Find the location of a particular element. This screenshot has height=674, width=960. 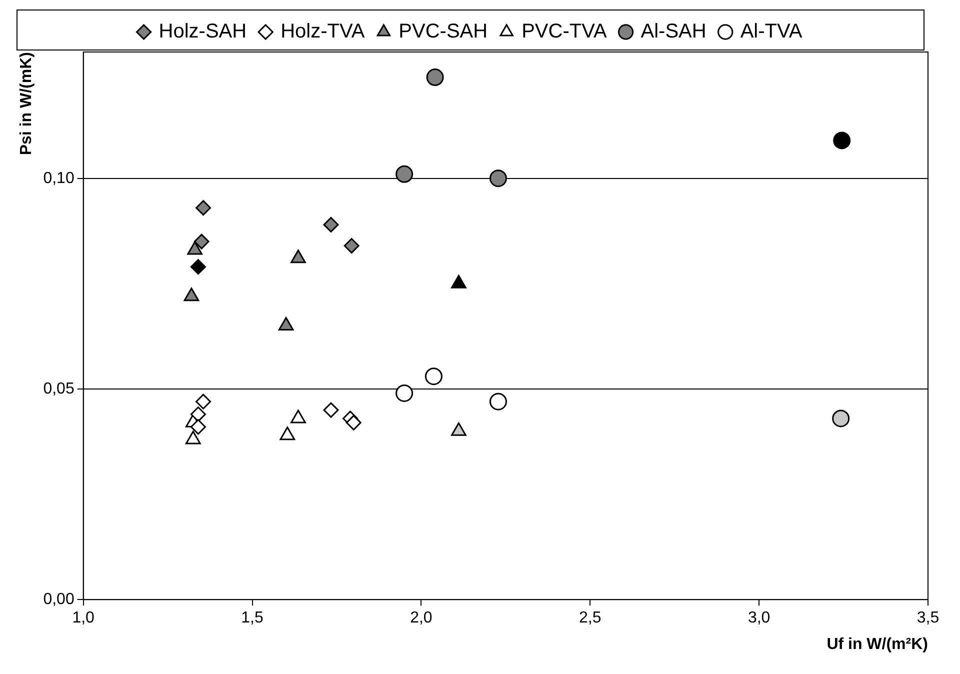

x-tick-label: 3,0 is located at coordinates (759, 618).